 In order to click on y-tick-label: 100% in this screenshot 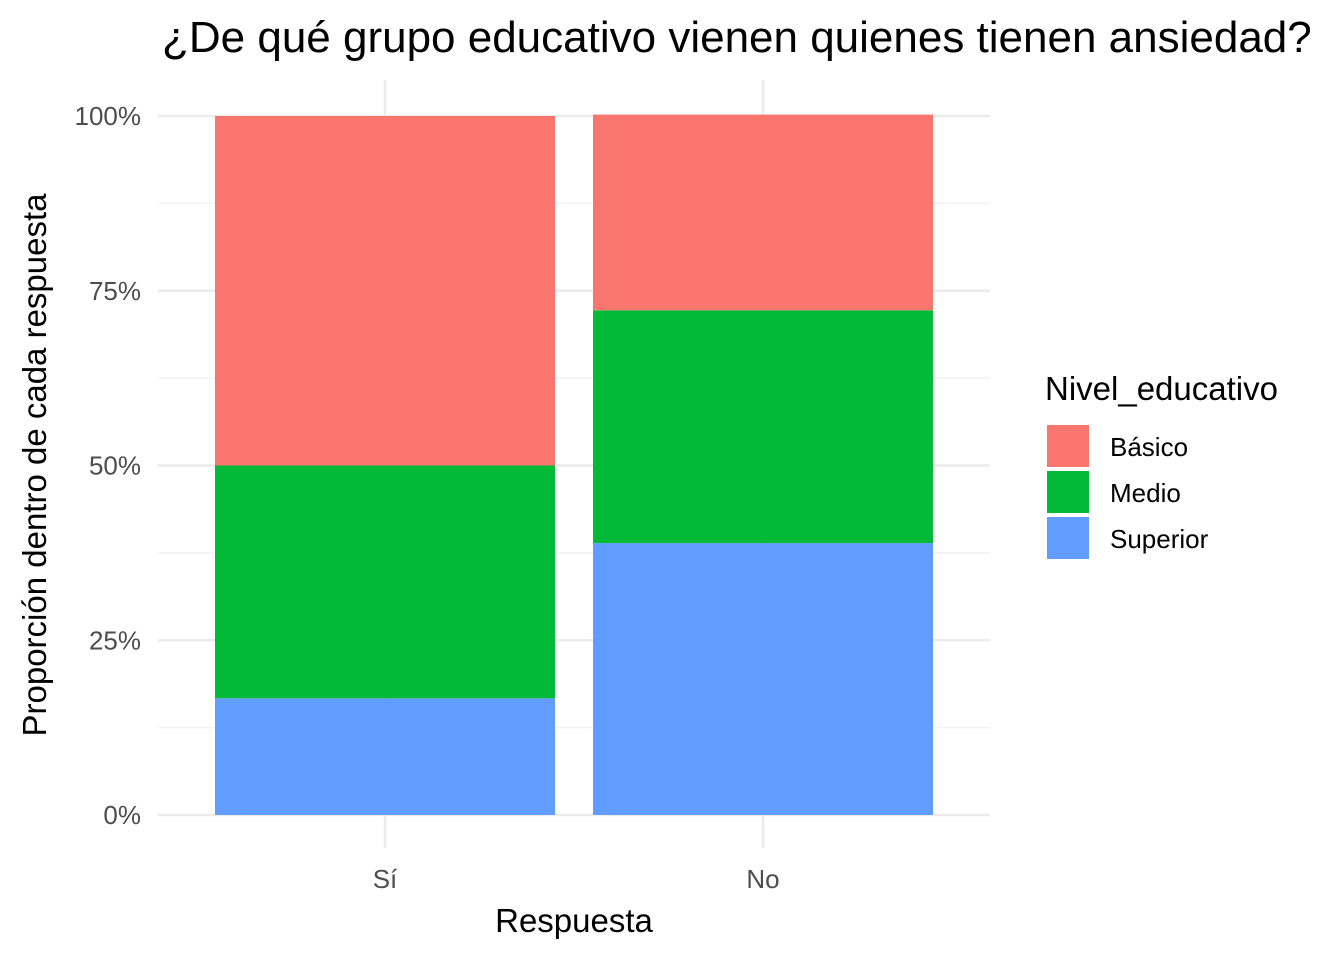, I will do `click(108, 116)`.